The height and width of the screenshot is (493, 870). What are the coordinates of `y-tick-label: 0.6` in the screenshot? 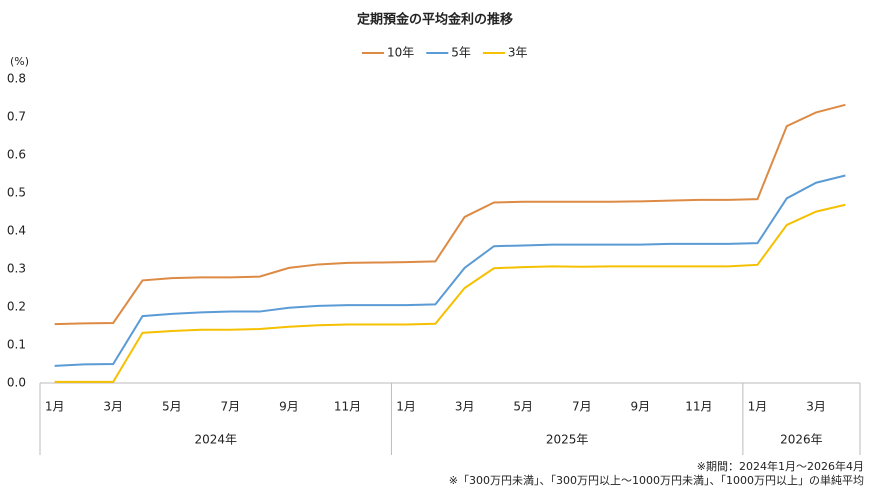 It's located at (16, 155).